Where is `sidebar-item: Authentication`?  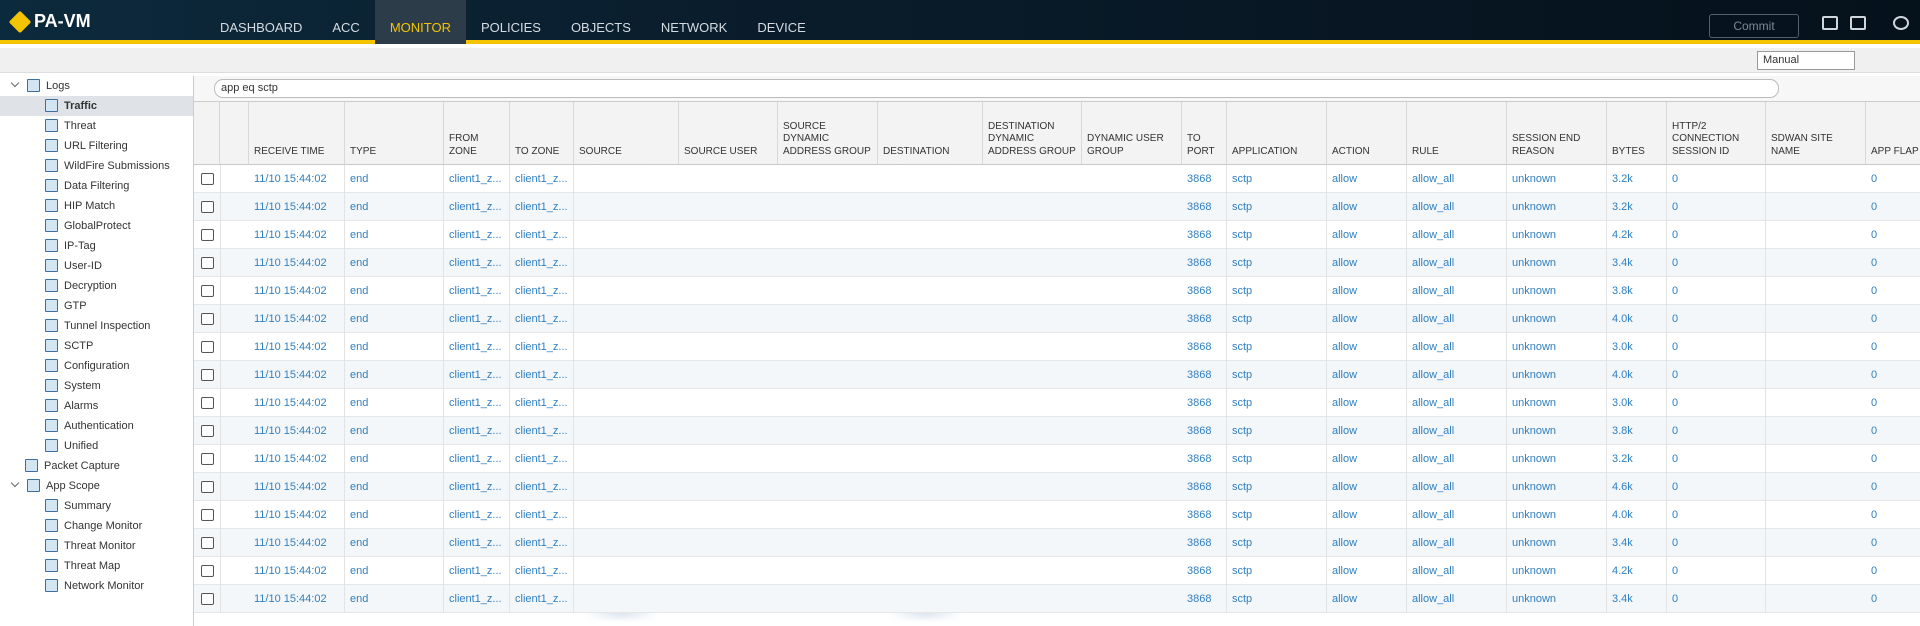
sidebar-item: Authentication is located at coordinates (96, 426).